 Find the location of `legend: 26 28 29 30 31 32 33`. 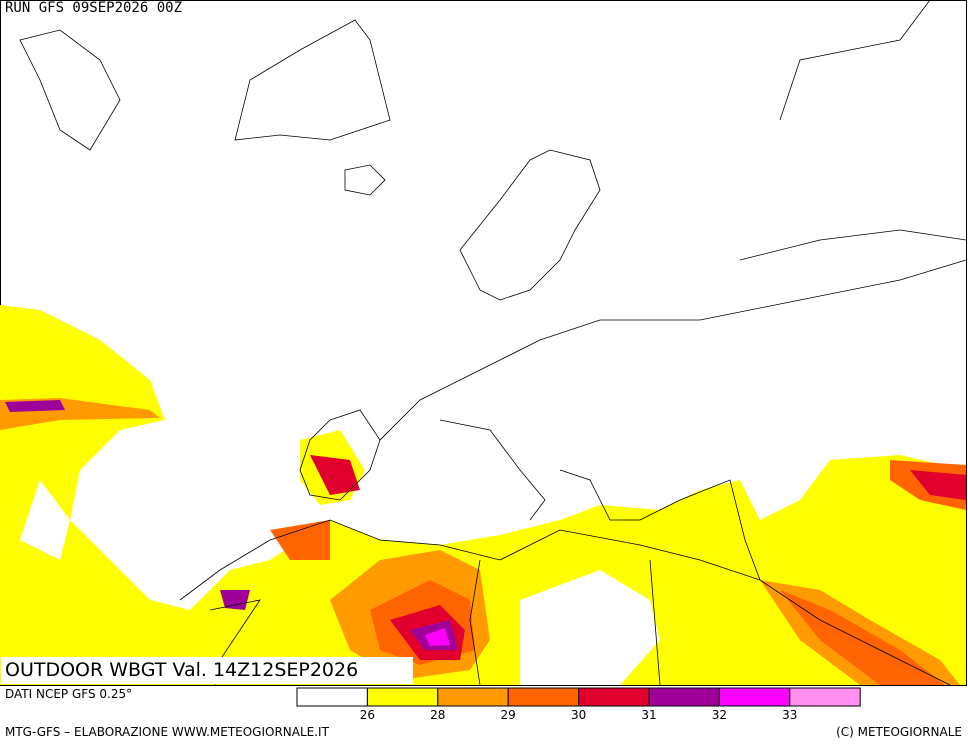

legend: 26 28 29 30 31 32 33 is located at coordinates (578, 704).